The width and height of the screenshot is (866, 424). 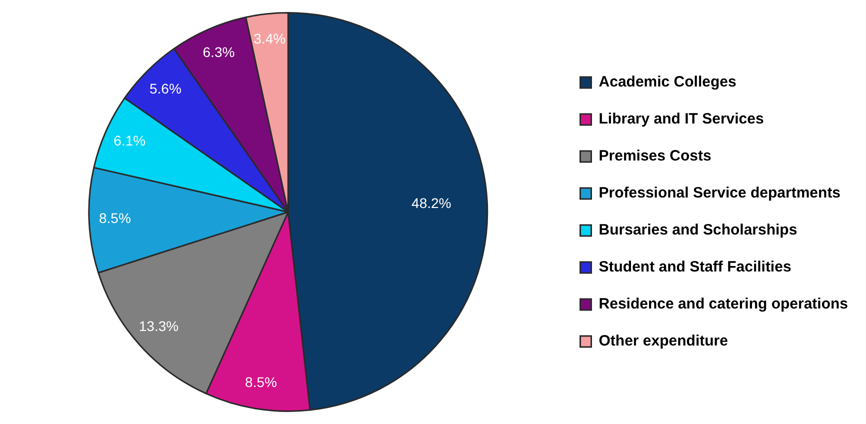 I want to click on legend-label: Professional Service departments, so click(x=719, y=193).